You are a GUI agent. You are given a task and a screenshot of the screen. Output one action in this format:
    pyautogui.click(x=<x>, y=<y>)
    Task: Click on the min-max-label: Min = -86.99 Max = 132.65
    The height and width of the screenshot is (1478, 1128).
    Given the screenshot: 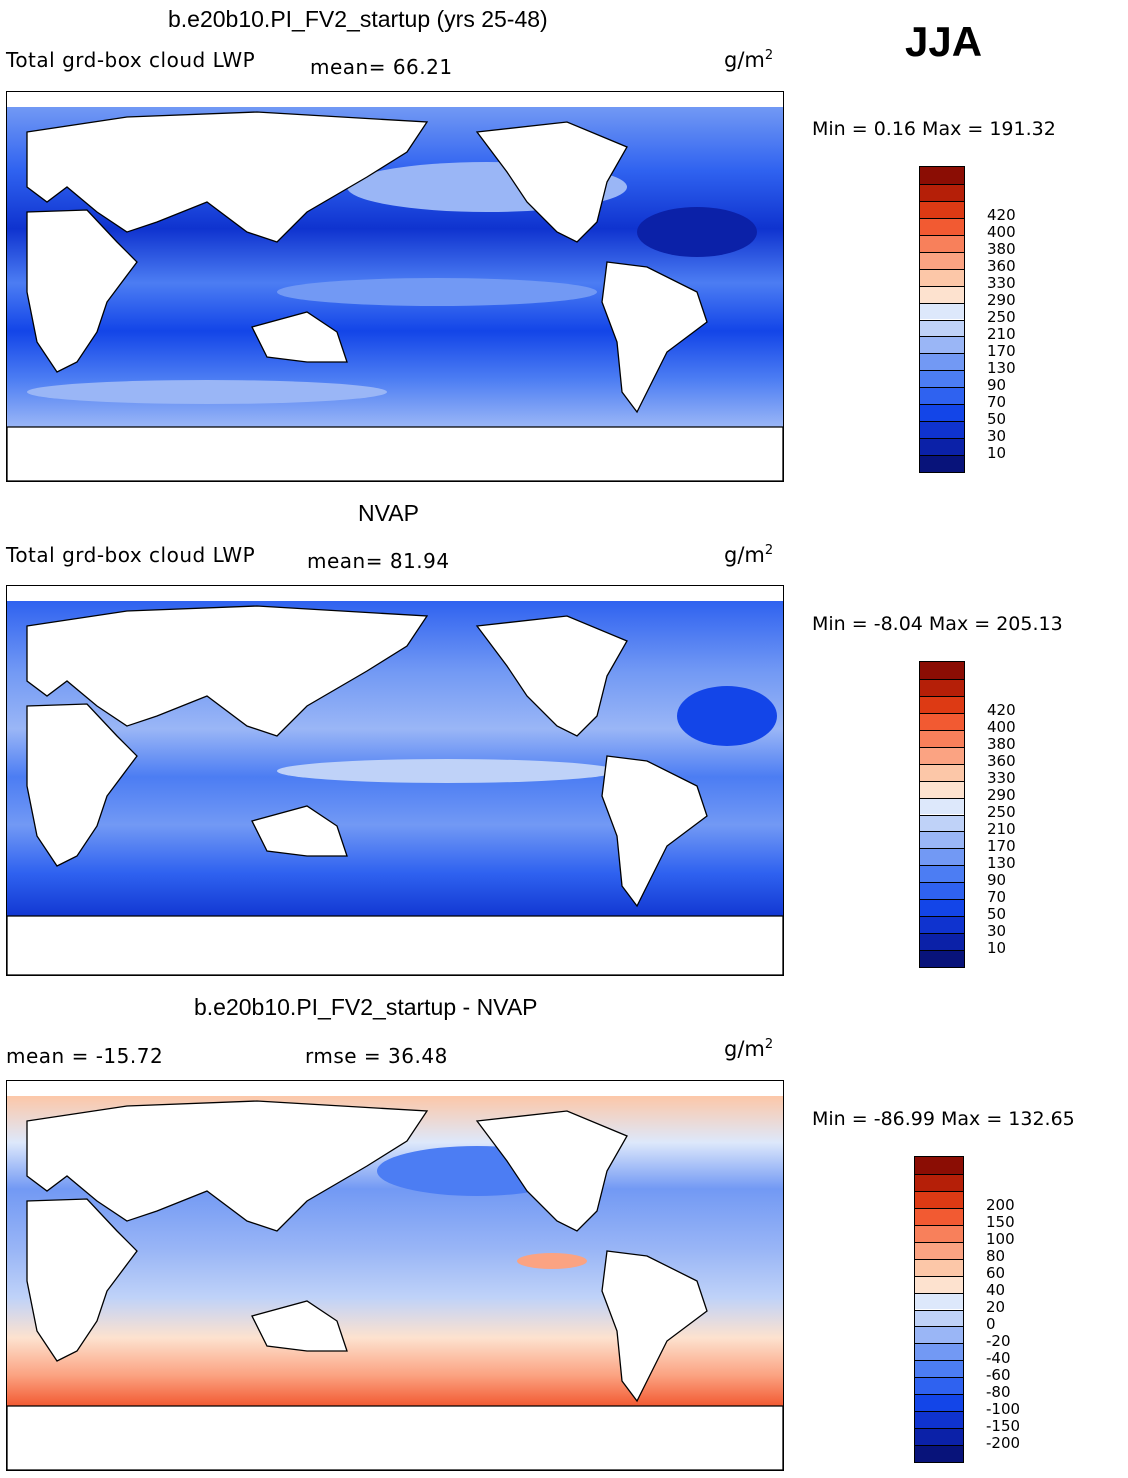 What is the action you would take?
    pyautogui.click(x=943, y=1119)
    